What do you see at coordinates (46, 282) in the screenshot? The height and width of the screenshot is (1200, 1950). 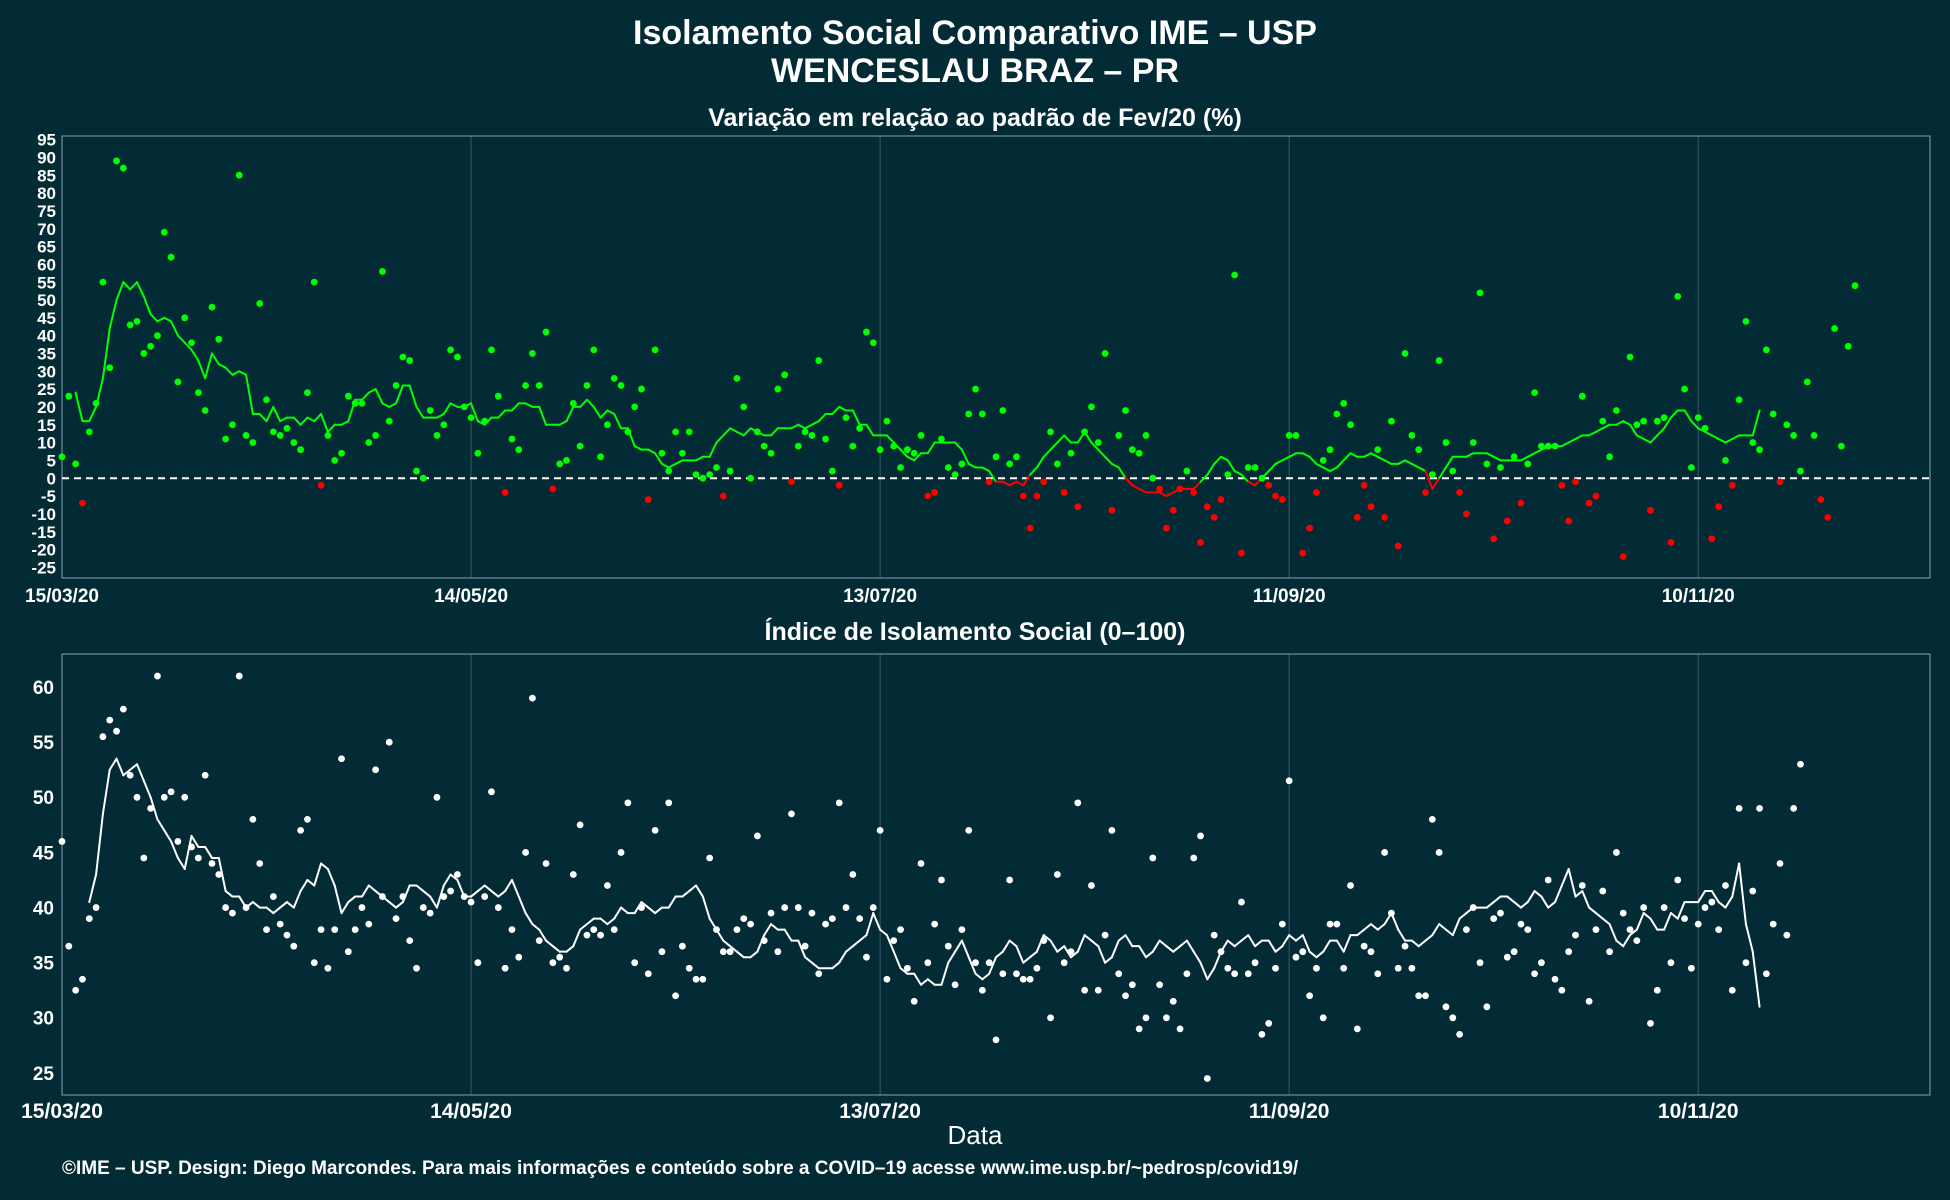 I see `y-tick-label: 55` at bounding box center [46, 282].